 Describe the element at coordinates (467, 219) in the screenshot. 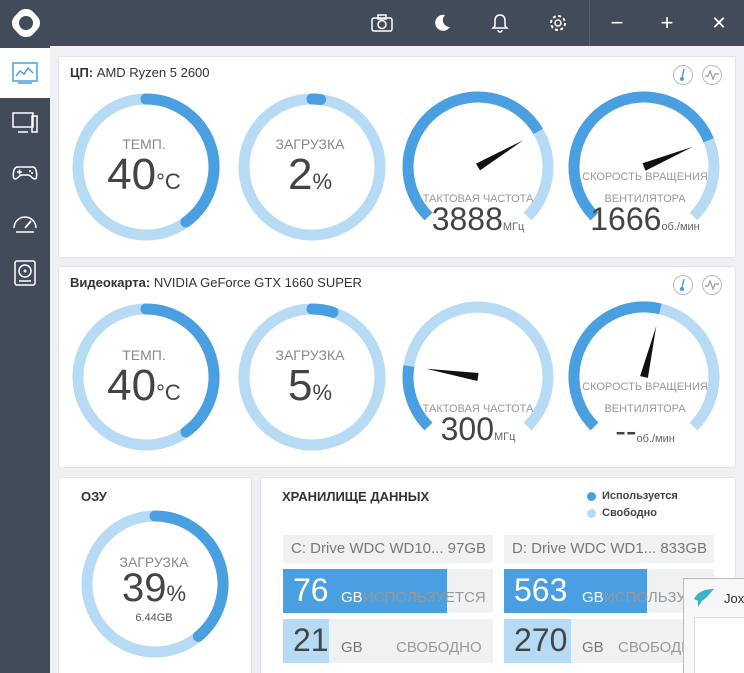

I see `cpu-clock-number: 3888` at that location.